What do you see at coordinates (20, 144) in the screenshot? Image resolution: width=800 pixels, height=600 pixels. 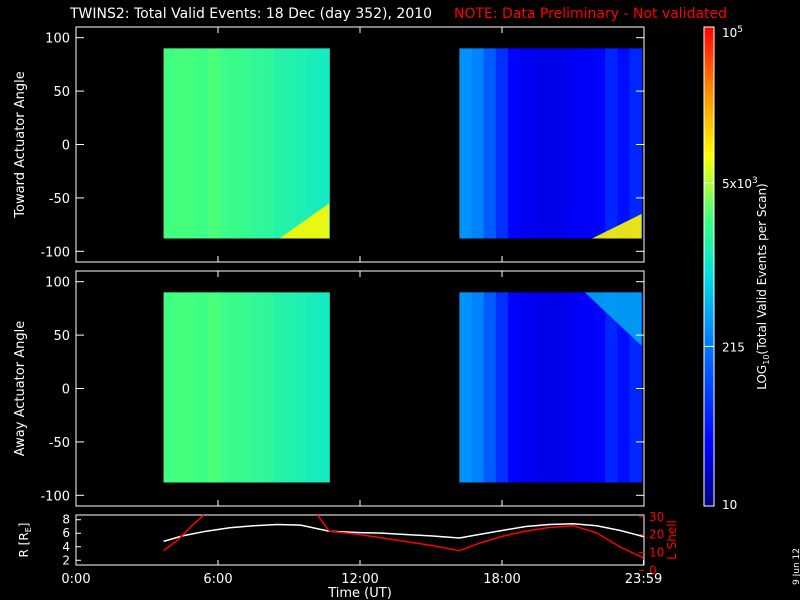 I see `y-axis-label: Toward Actuator Angle` at bounding box center [20, 144].